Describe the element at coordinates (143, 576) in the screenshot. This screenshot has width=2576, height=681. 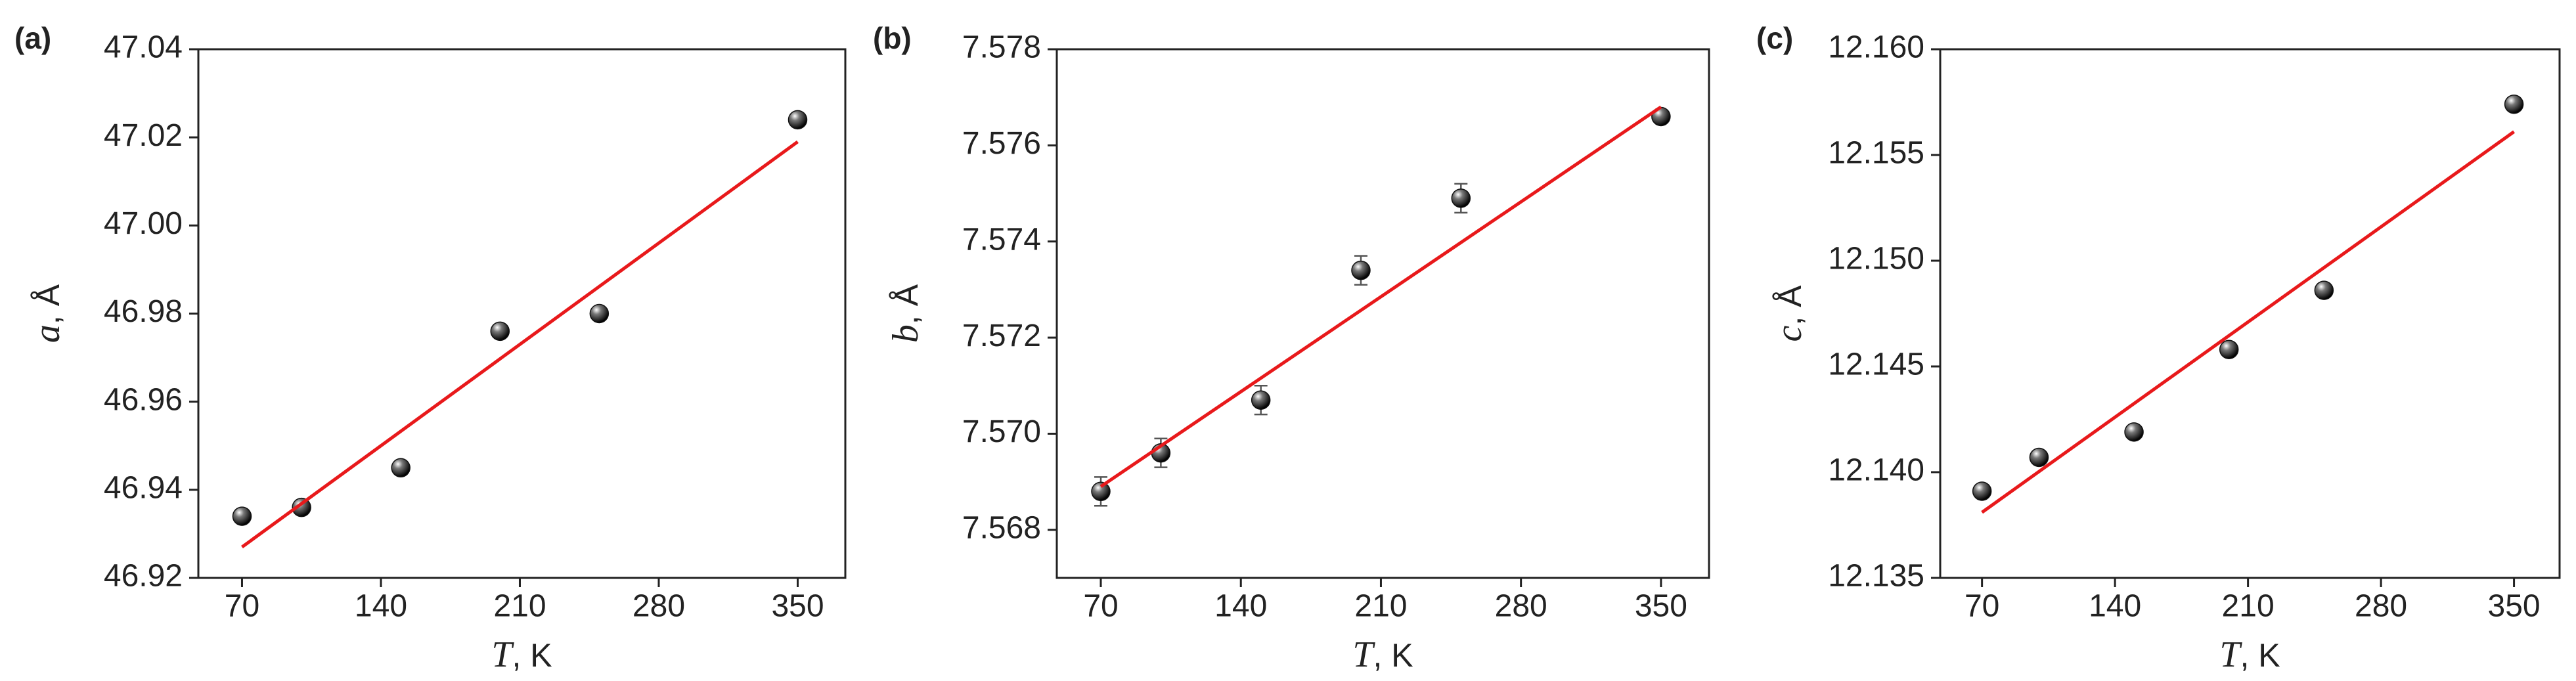
I see `y-tick-label: 46.92` at that location.